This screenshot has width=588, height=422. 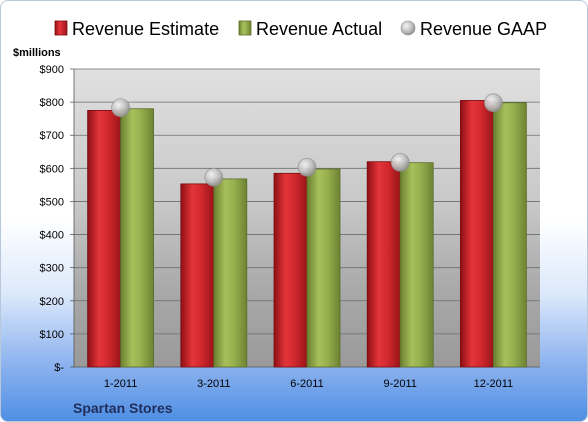 What do you see at coordinates (52, 103) in the screenshot?
I see `y-tick-label: $800` at bounding box center [52, 103].